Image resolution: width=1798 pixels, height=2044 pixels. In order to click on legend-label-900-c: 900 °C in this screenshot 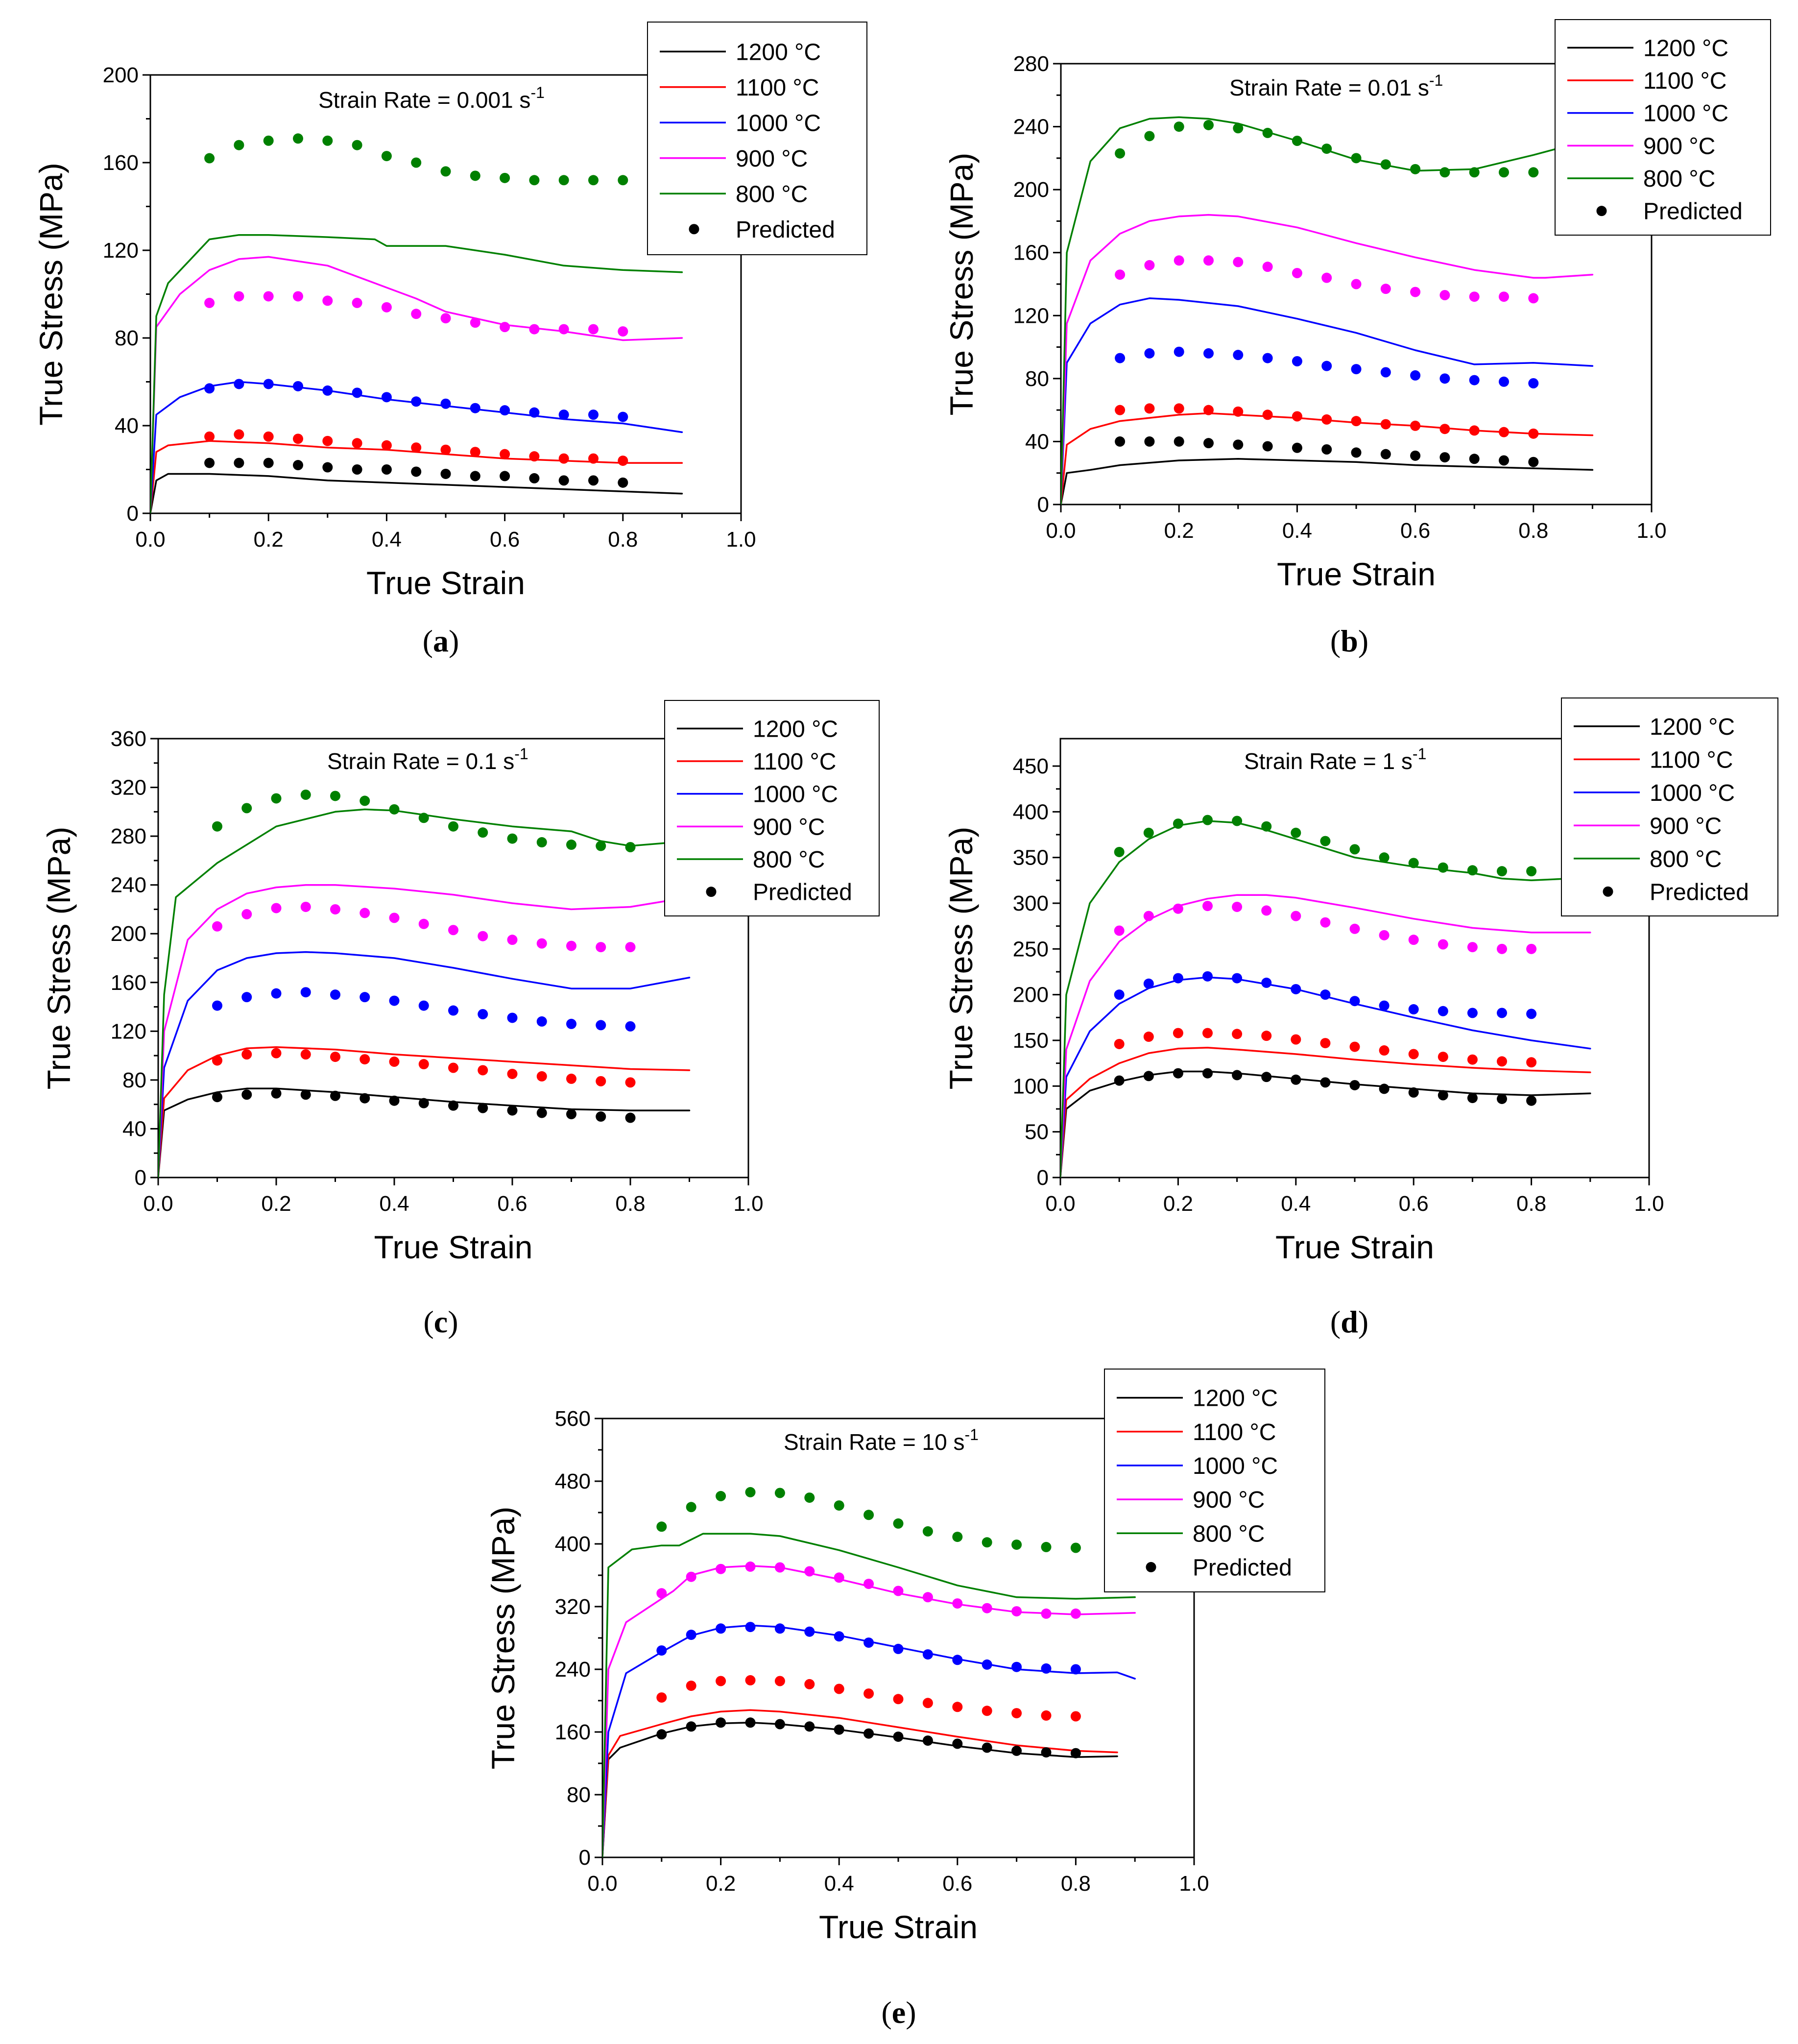, I will do `click(1679, 146)`.